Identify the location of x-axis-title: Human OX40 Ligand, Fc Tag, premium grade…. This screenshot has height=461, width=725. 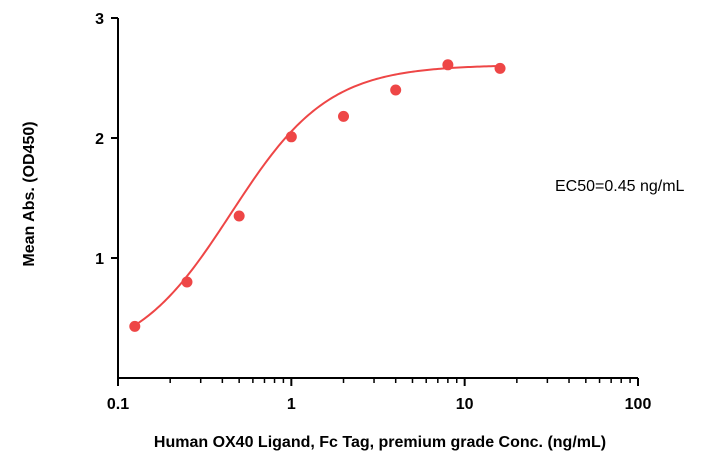
(380, 442).